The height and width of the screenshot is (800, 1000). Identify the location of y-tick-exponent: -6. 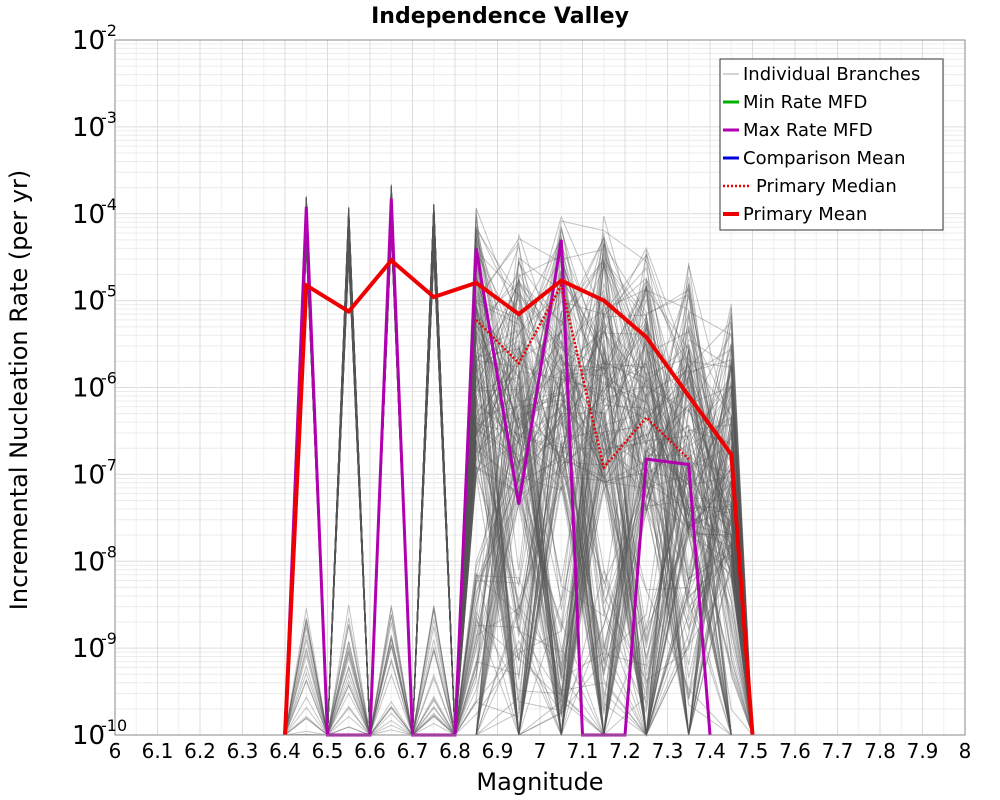
(109, 378).